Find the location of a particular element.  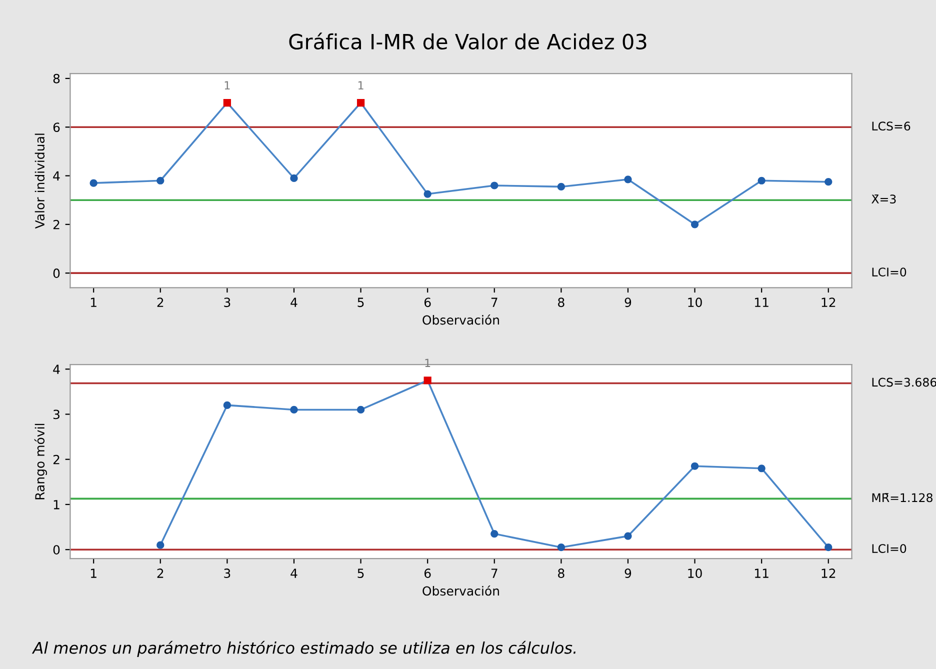

y-tick-label: 3 is located at coordinates (56, 415).